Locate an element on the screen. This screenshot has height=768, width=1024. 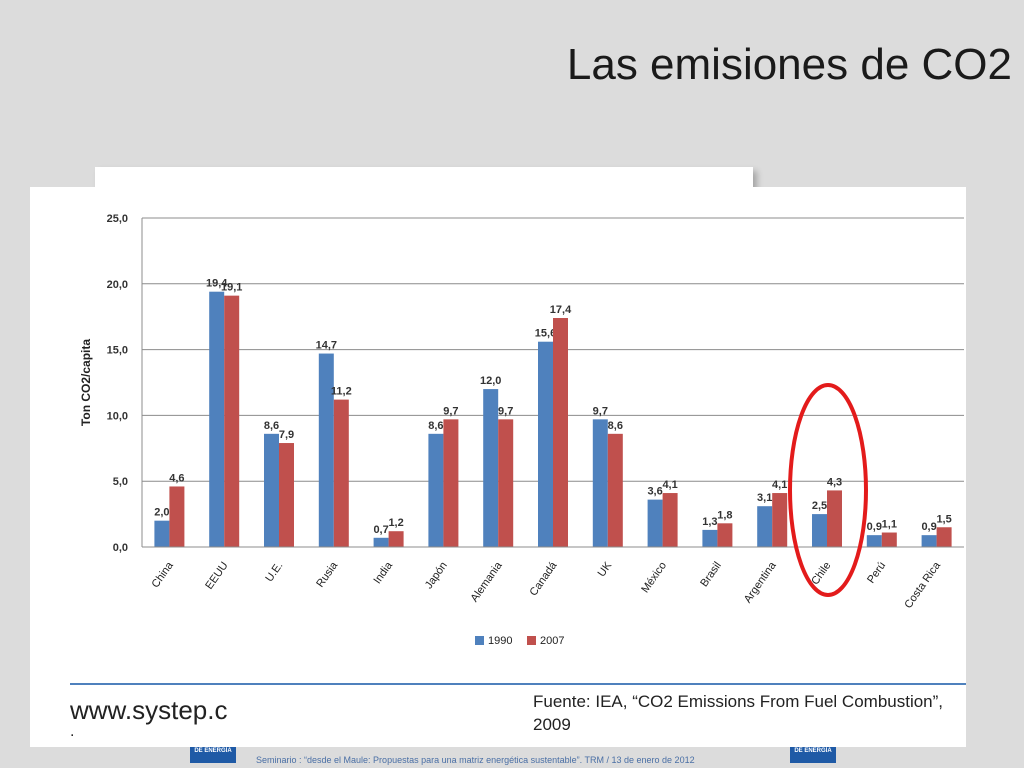
data-label: 1,8 is located at coordinates (724, 515).